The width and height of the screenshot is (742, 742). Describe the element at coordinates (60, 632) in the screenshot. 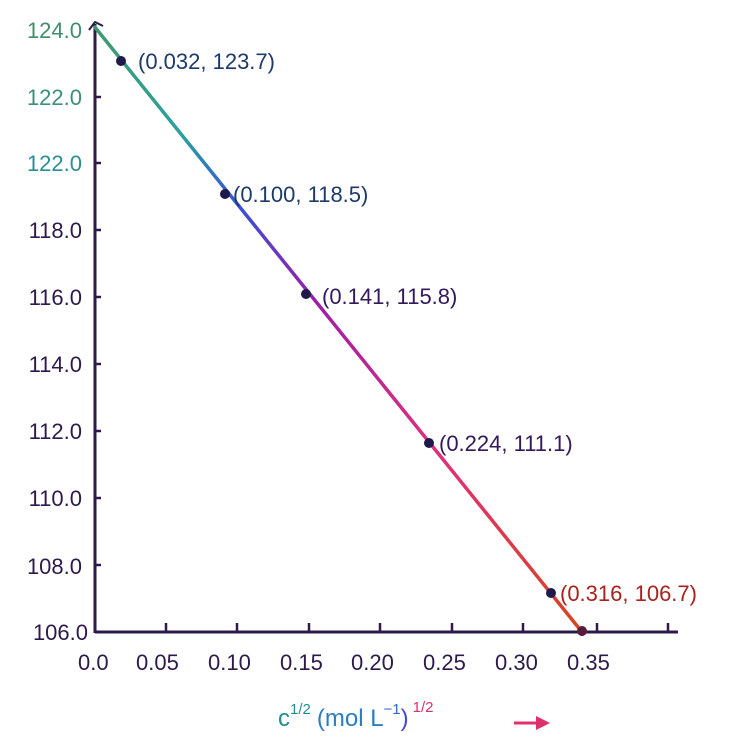

I see `y-tick-label: 106.0` at that location.